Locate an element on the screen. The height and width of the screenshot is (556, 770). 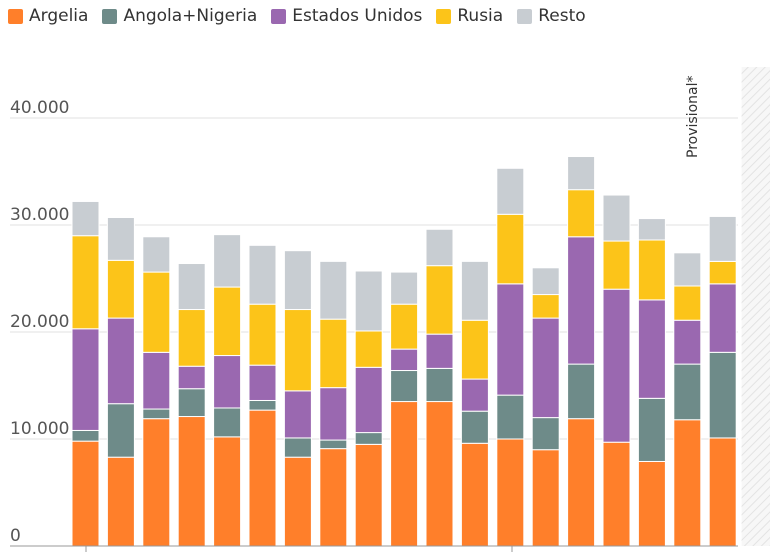
legend-label: Resto is located at coordinates (562, 16).